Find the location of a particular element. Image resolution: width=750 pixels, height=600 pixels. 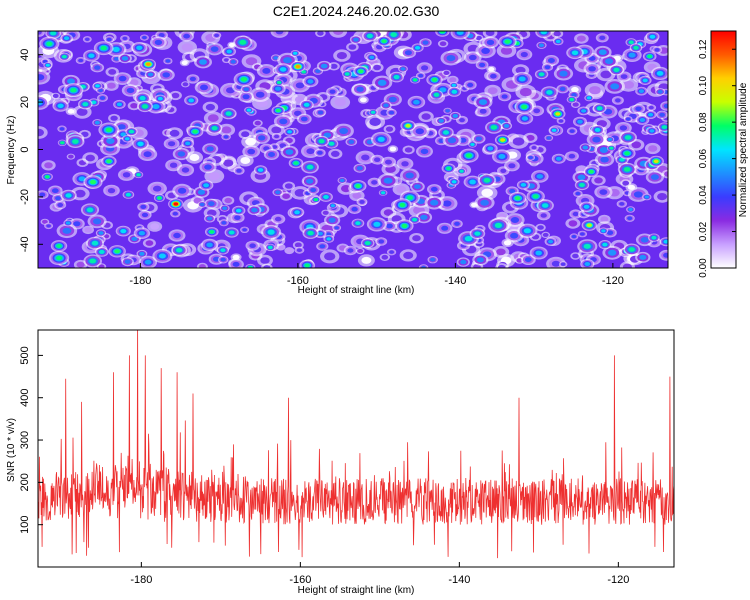

heatmap-x-tick-label: -160 is located at coordinates (298, 281).